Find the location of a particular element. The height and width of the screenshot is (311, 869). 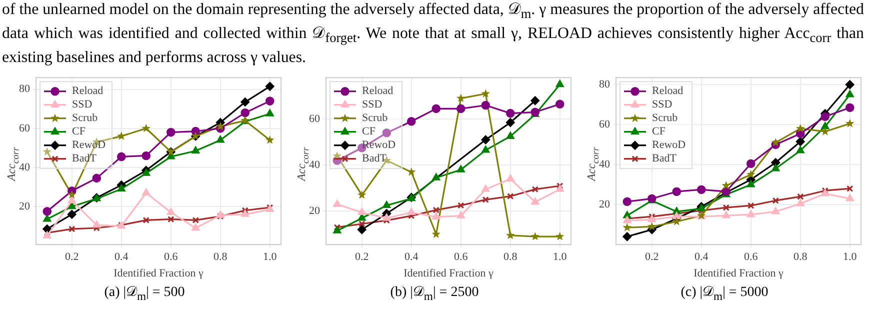

legend-label: RewoD is located at coordinates (669, 145).